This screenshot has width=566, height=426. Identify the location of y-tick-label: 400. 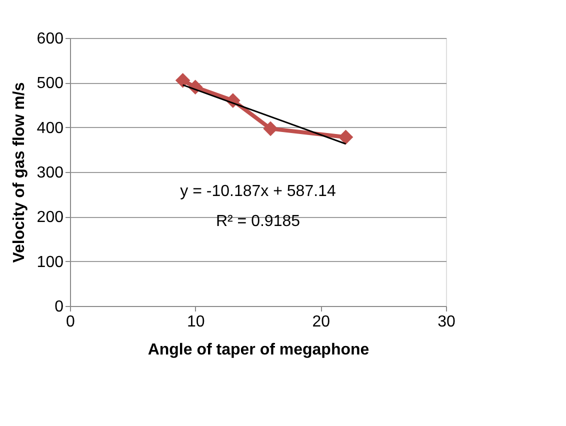
(50, 128).